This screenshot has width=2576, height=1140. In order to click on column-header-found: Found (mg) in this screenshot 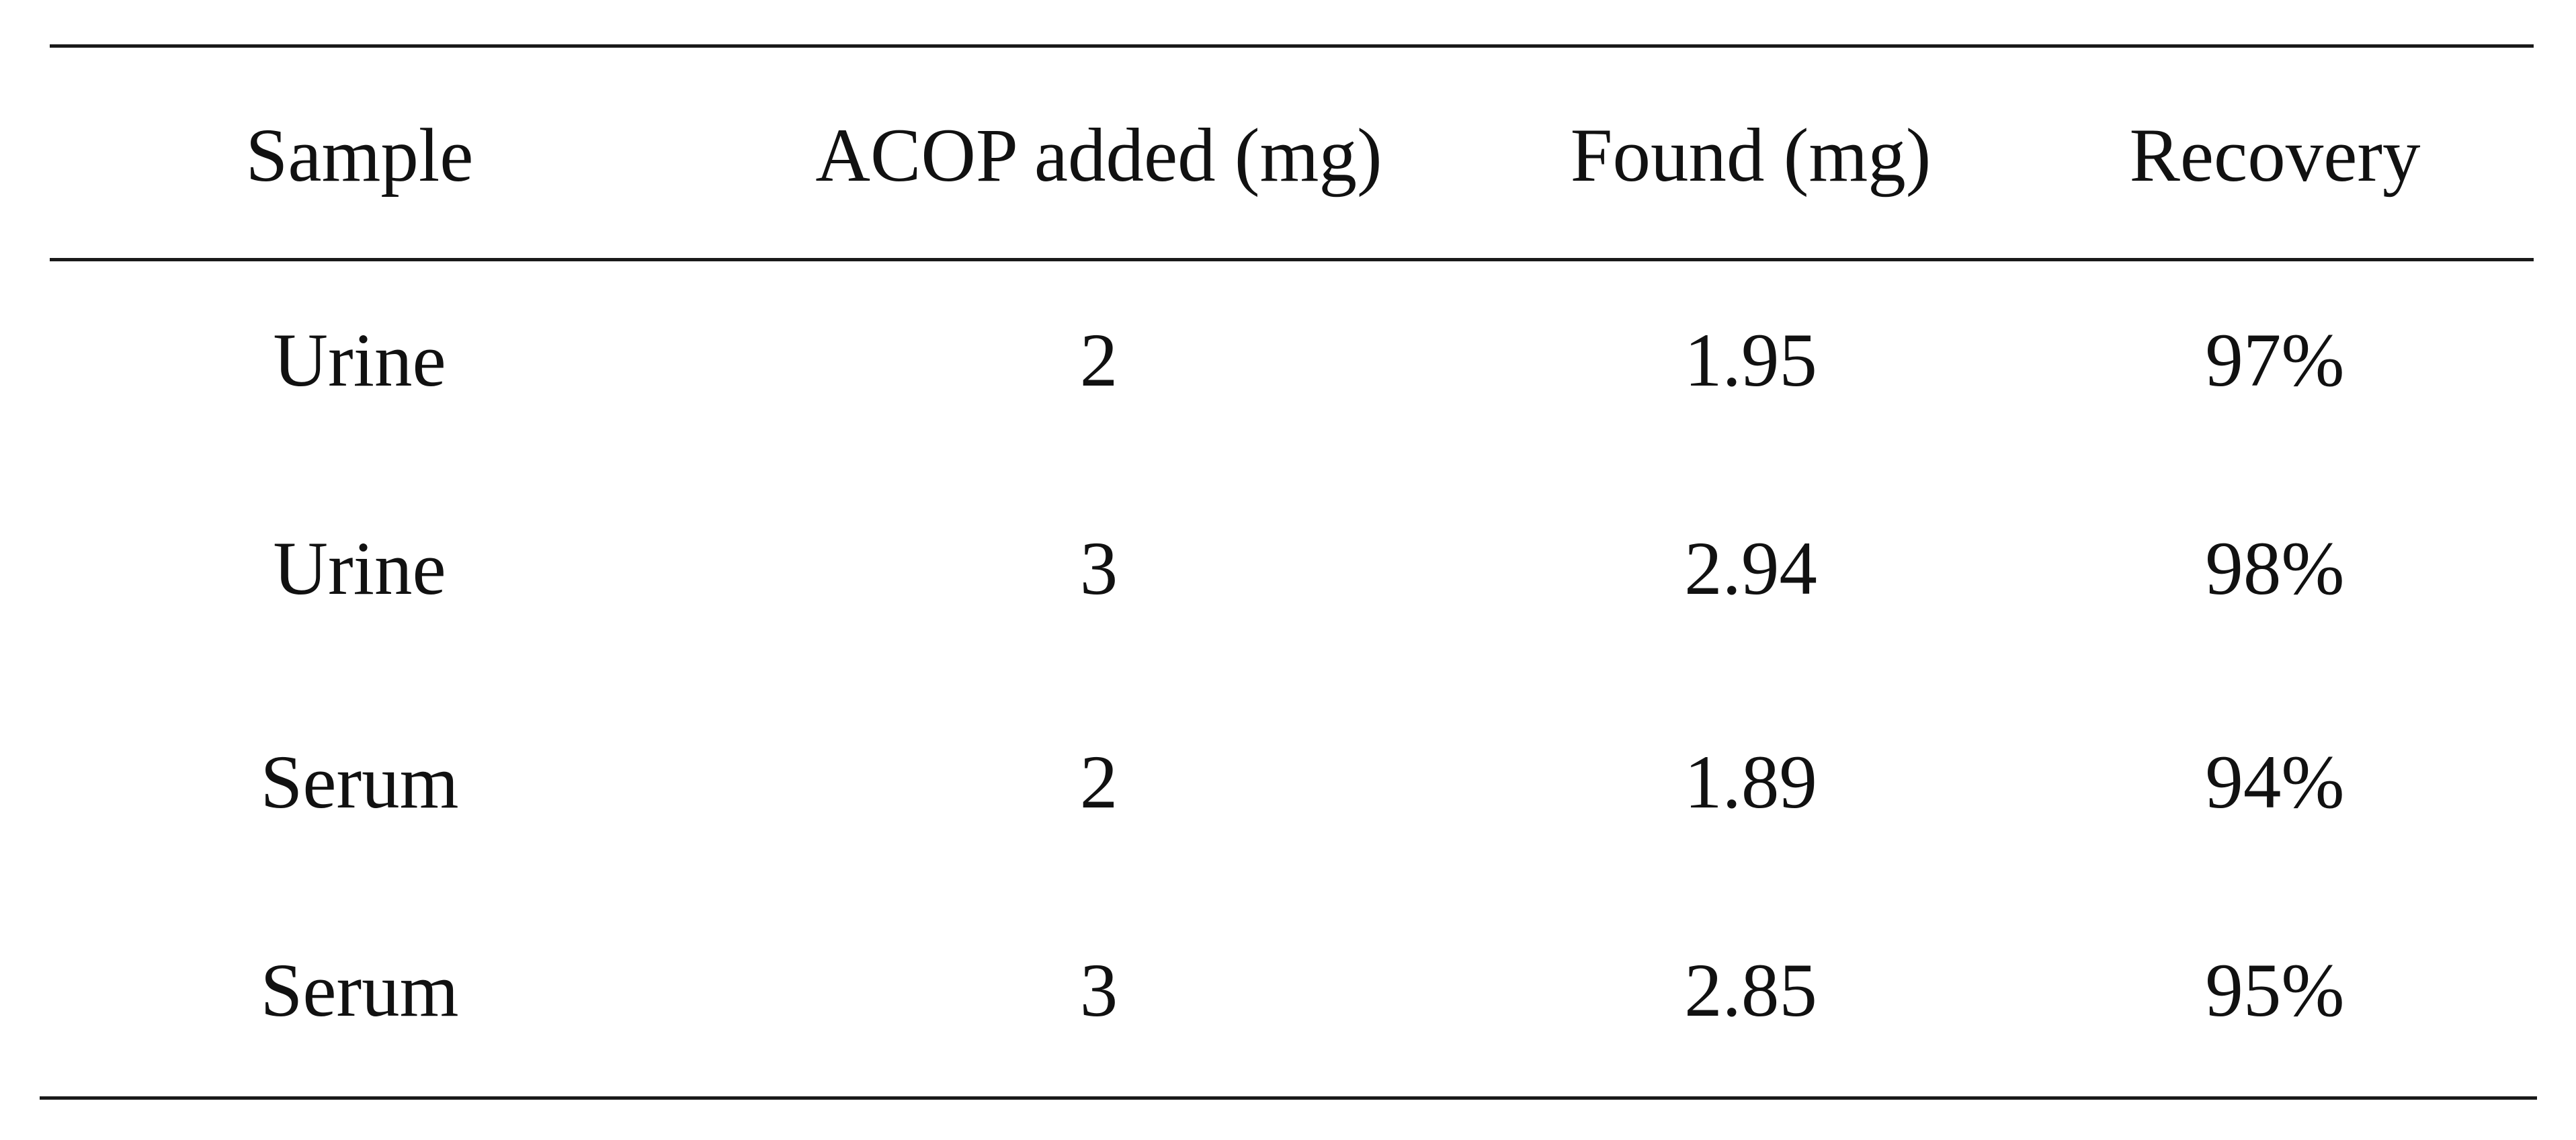, I will do `click(1750, 156)`.